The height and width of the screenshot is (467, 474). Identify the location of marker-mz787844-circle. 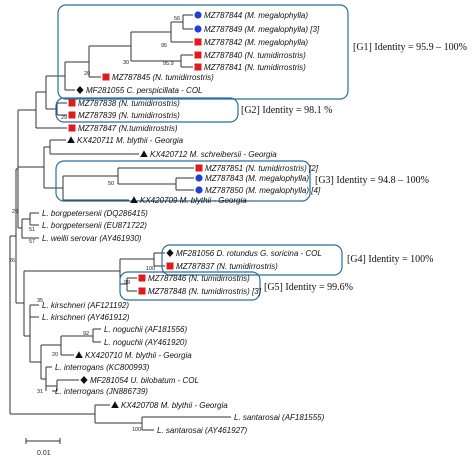
(198, 15).